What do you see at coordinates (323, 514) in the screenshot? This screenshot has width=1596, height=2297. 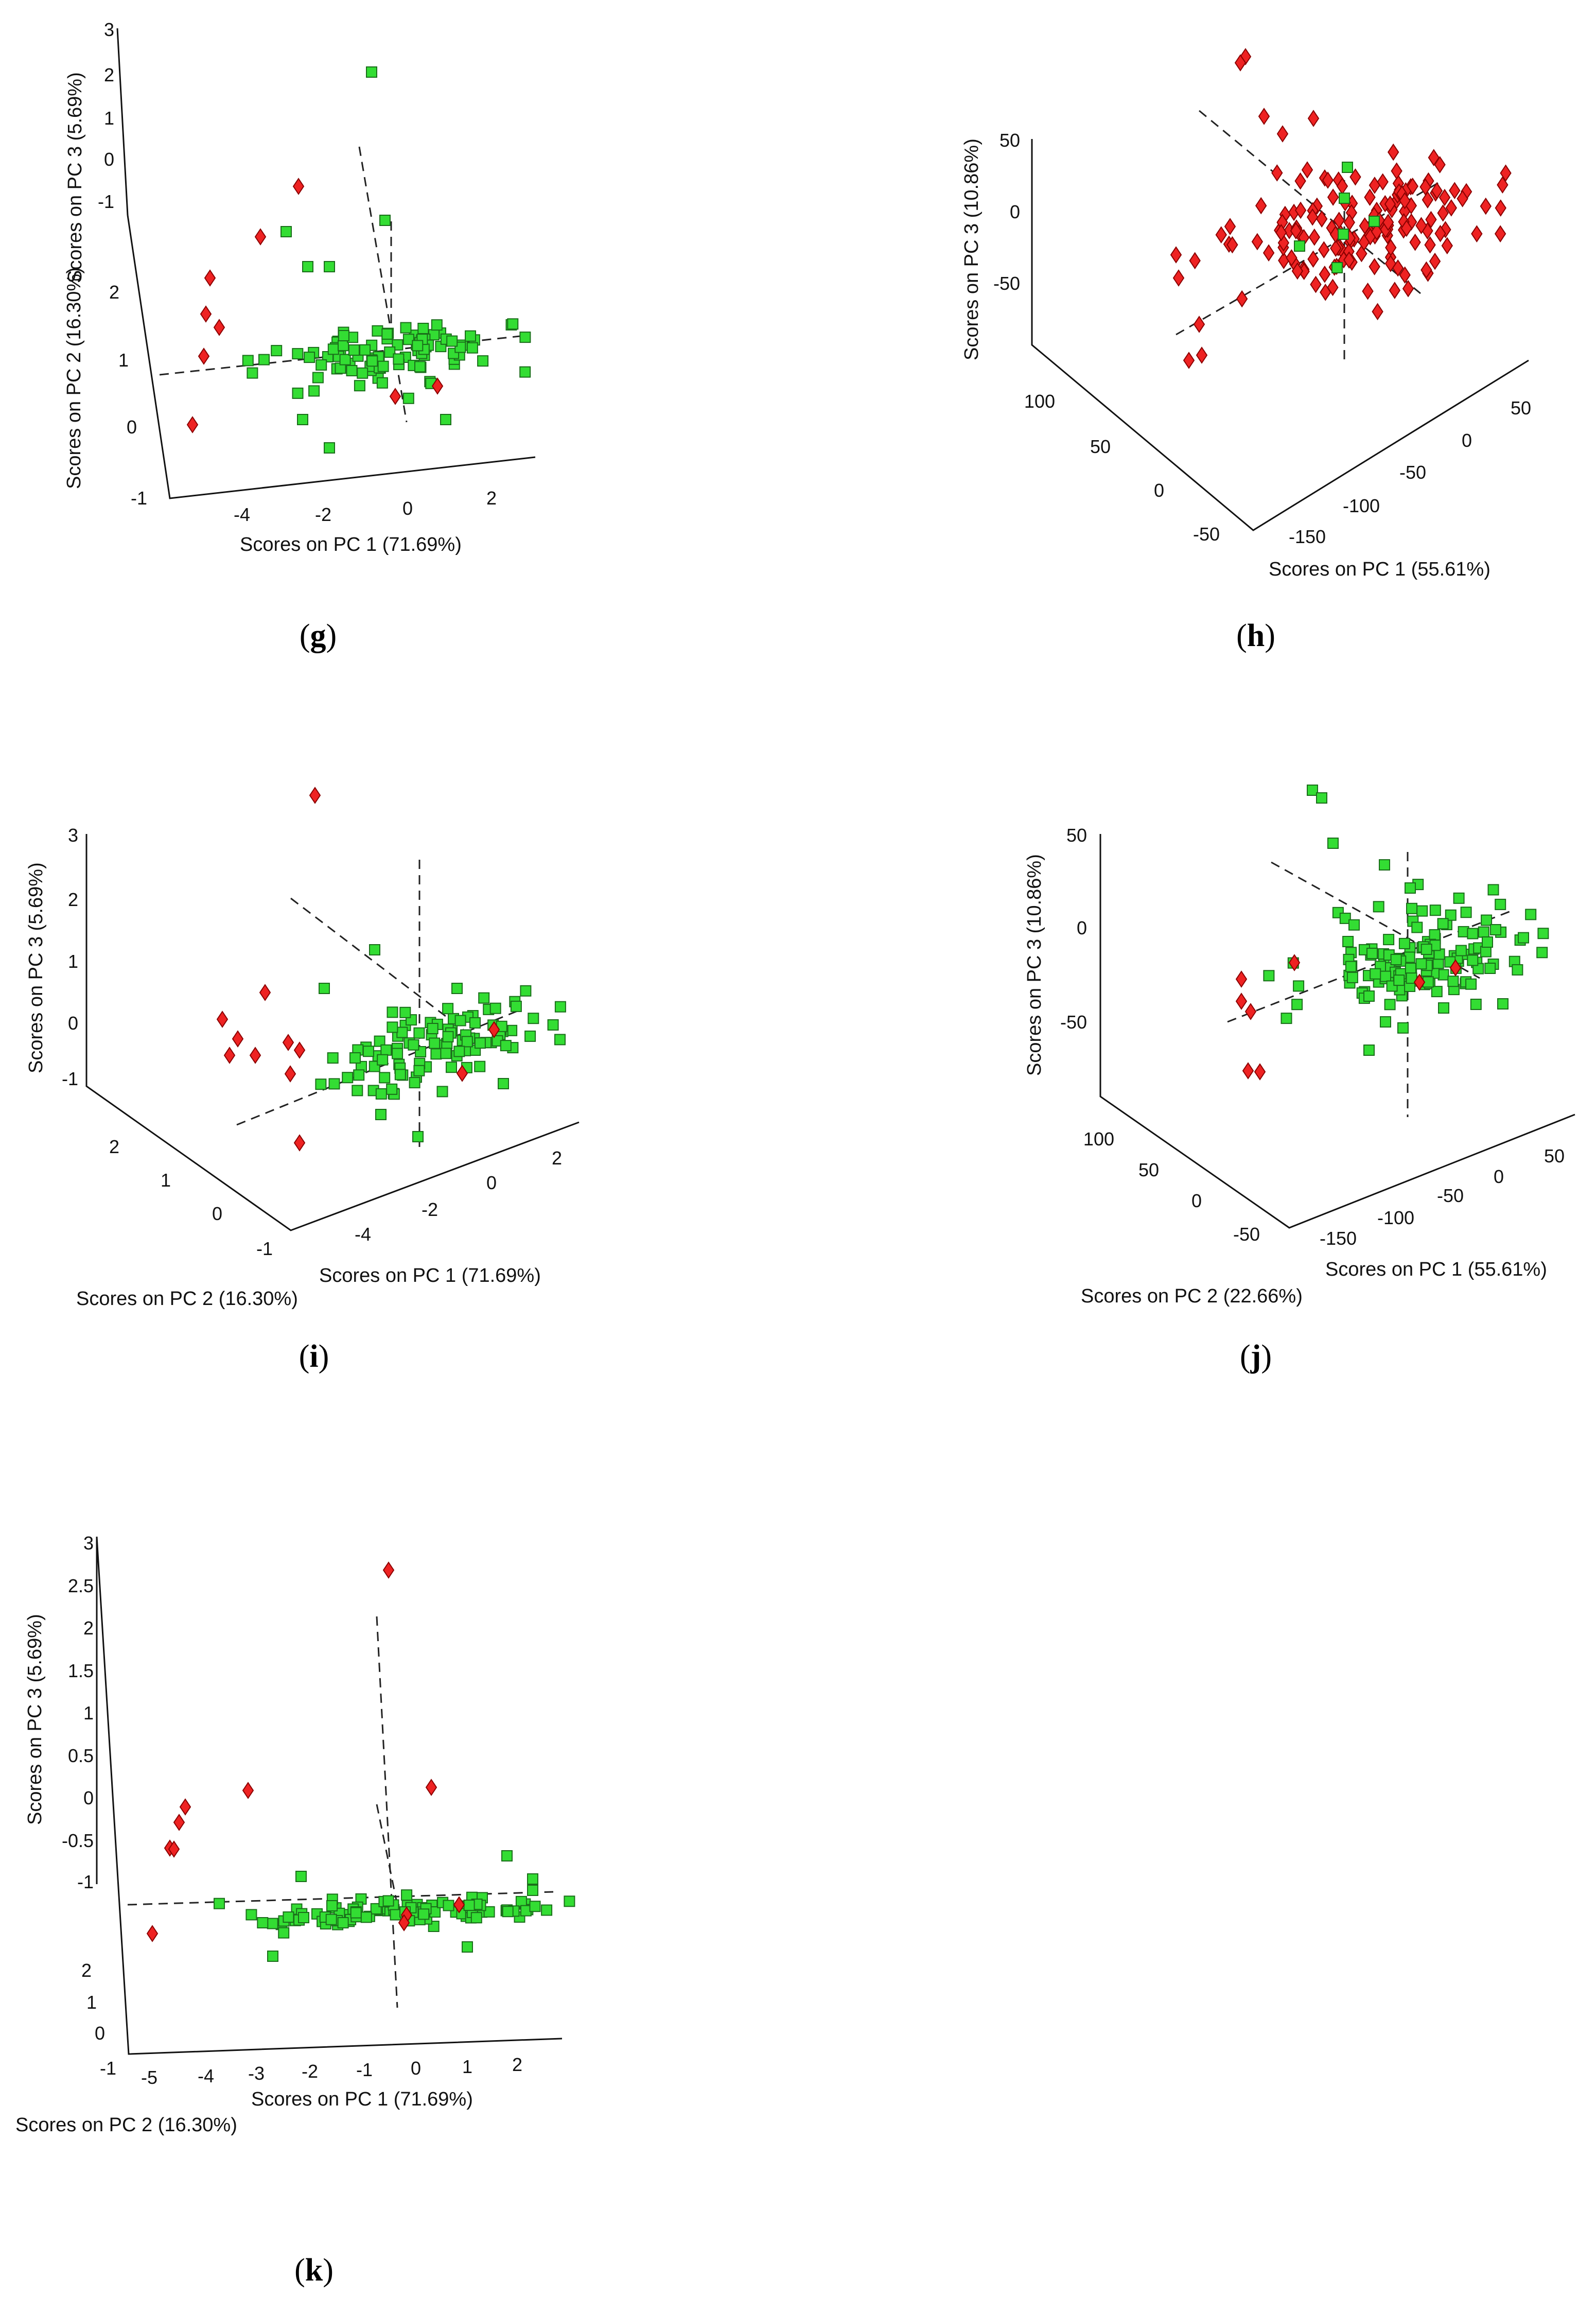 I see `panel-g-x-tick: -2` at bounding box center [323, 514].